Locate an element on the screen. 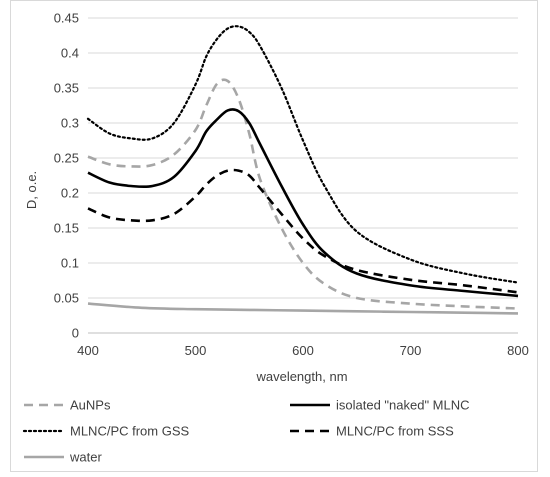  y-tick-label: 0.15 is located at coordinates (66, 228).